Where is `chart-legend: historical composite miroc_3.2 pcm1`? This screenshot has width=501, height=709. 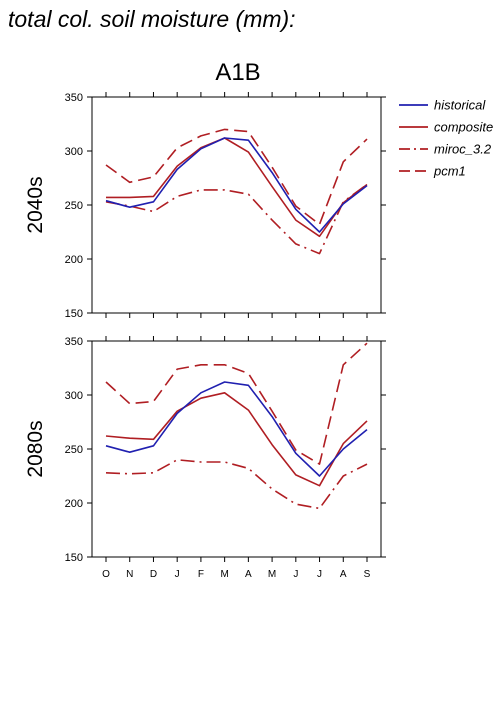 chart-legend: historical composite miroc_3.2 pcm1 is located at coordinates (446, 138).